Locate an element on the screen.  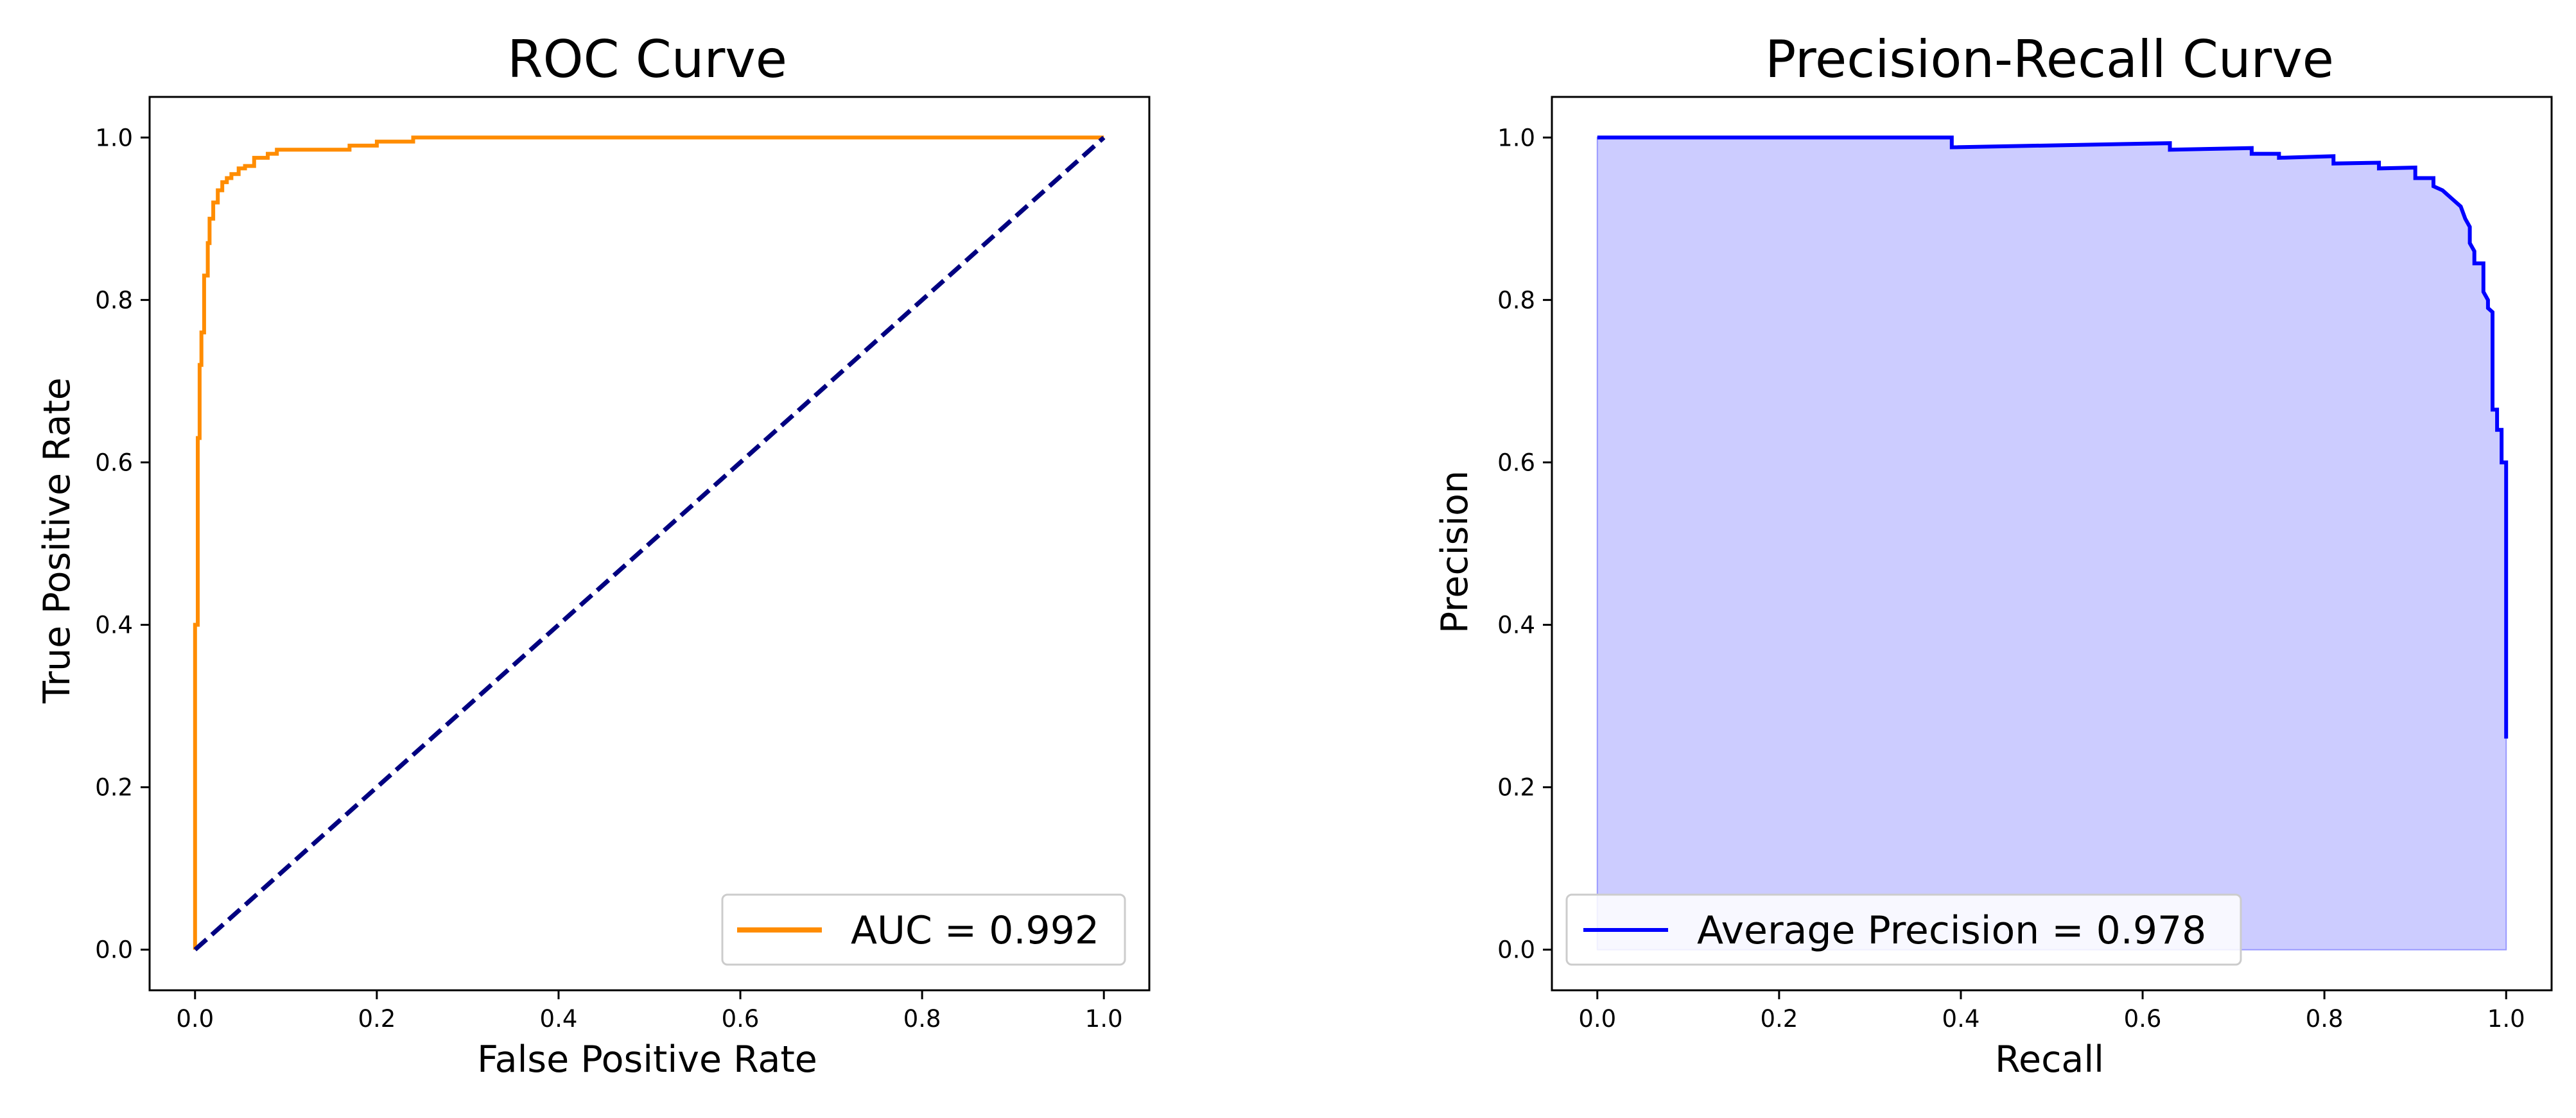
roc-xtick-label-2: 0.4 is located at coordinates (559, 1019).